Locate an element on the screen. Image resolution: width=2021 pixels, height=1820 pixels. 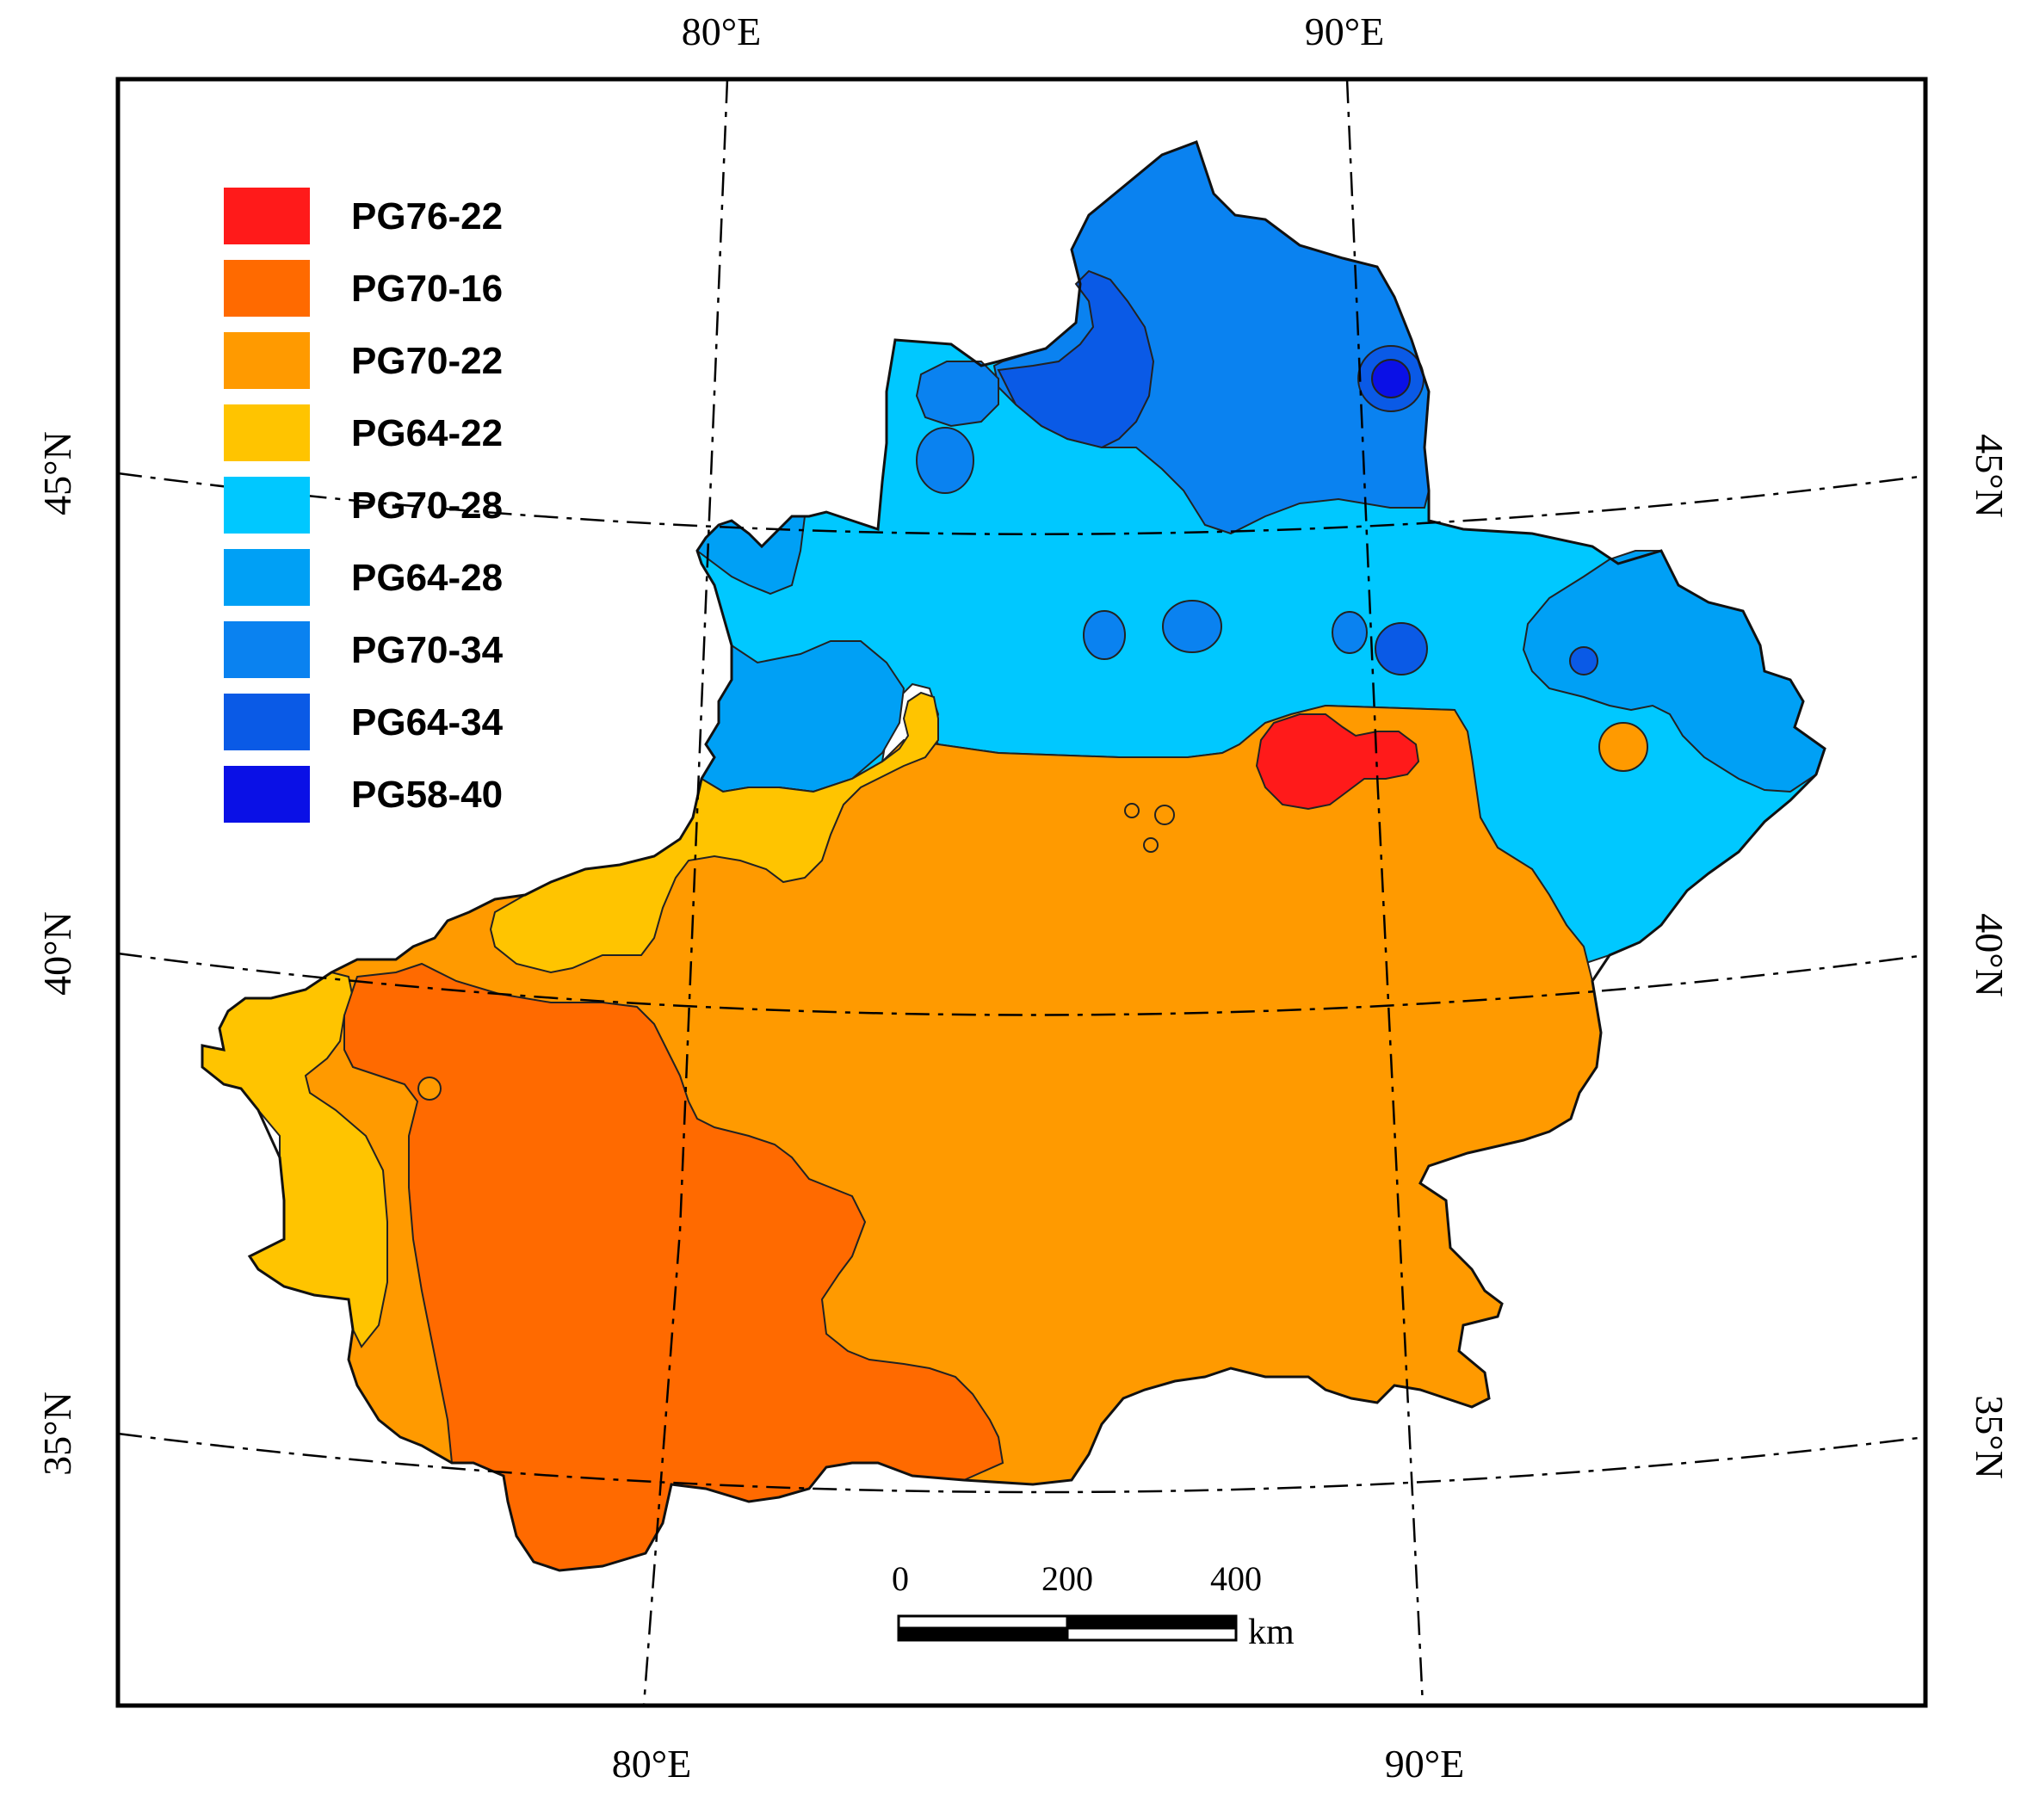
legend-label-pg58-40: PG58-40 is located at coordinates (427, 795).